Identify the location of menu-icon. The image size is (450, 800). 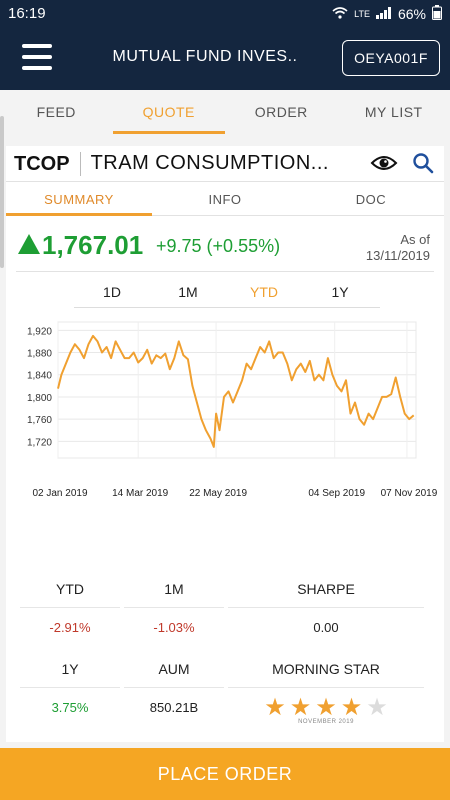
(37, 57).